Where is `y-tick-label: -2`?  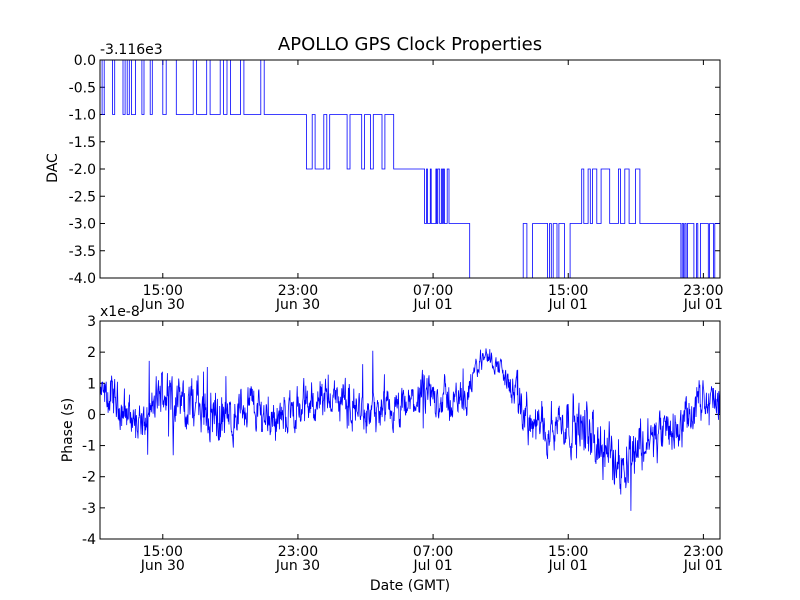 y-tick-label: -2 is located at coordinates (89, 478).